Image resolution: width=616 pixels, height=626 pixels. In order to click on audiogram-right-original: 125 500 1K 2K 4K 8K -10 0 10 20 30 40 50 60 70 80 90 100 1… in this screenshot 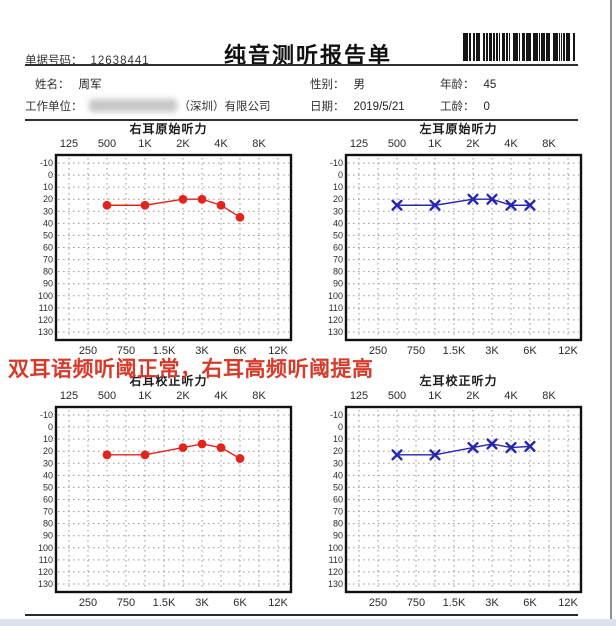, I will do `click(165, 247)`.